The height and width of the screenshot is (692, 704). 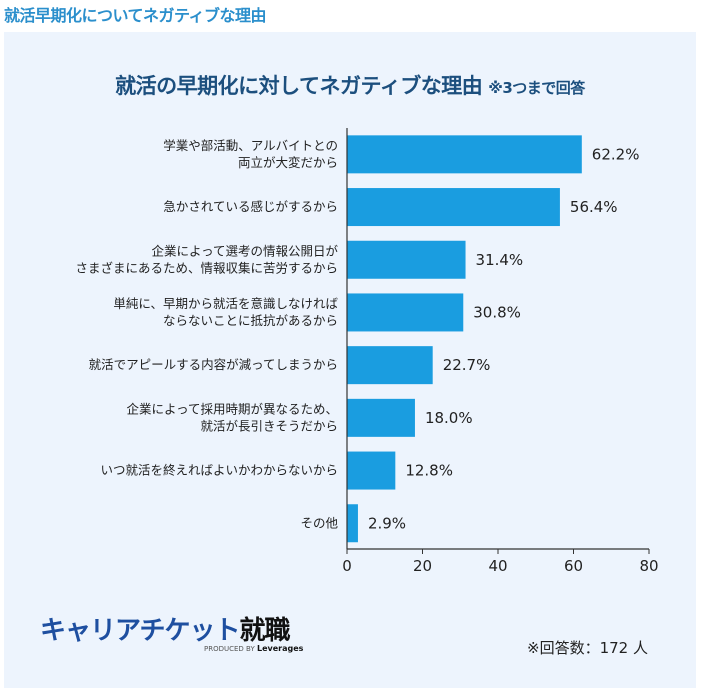 I want to click on x-tick-label: 80, so click(x=648, y=566).